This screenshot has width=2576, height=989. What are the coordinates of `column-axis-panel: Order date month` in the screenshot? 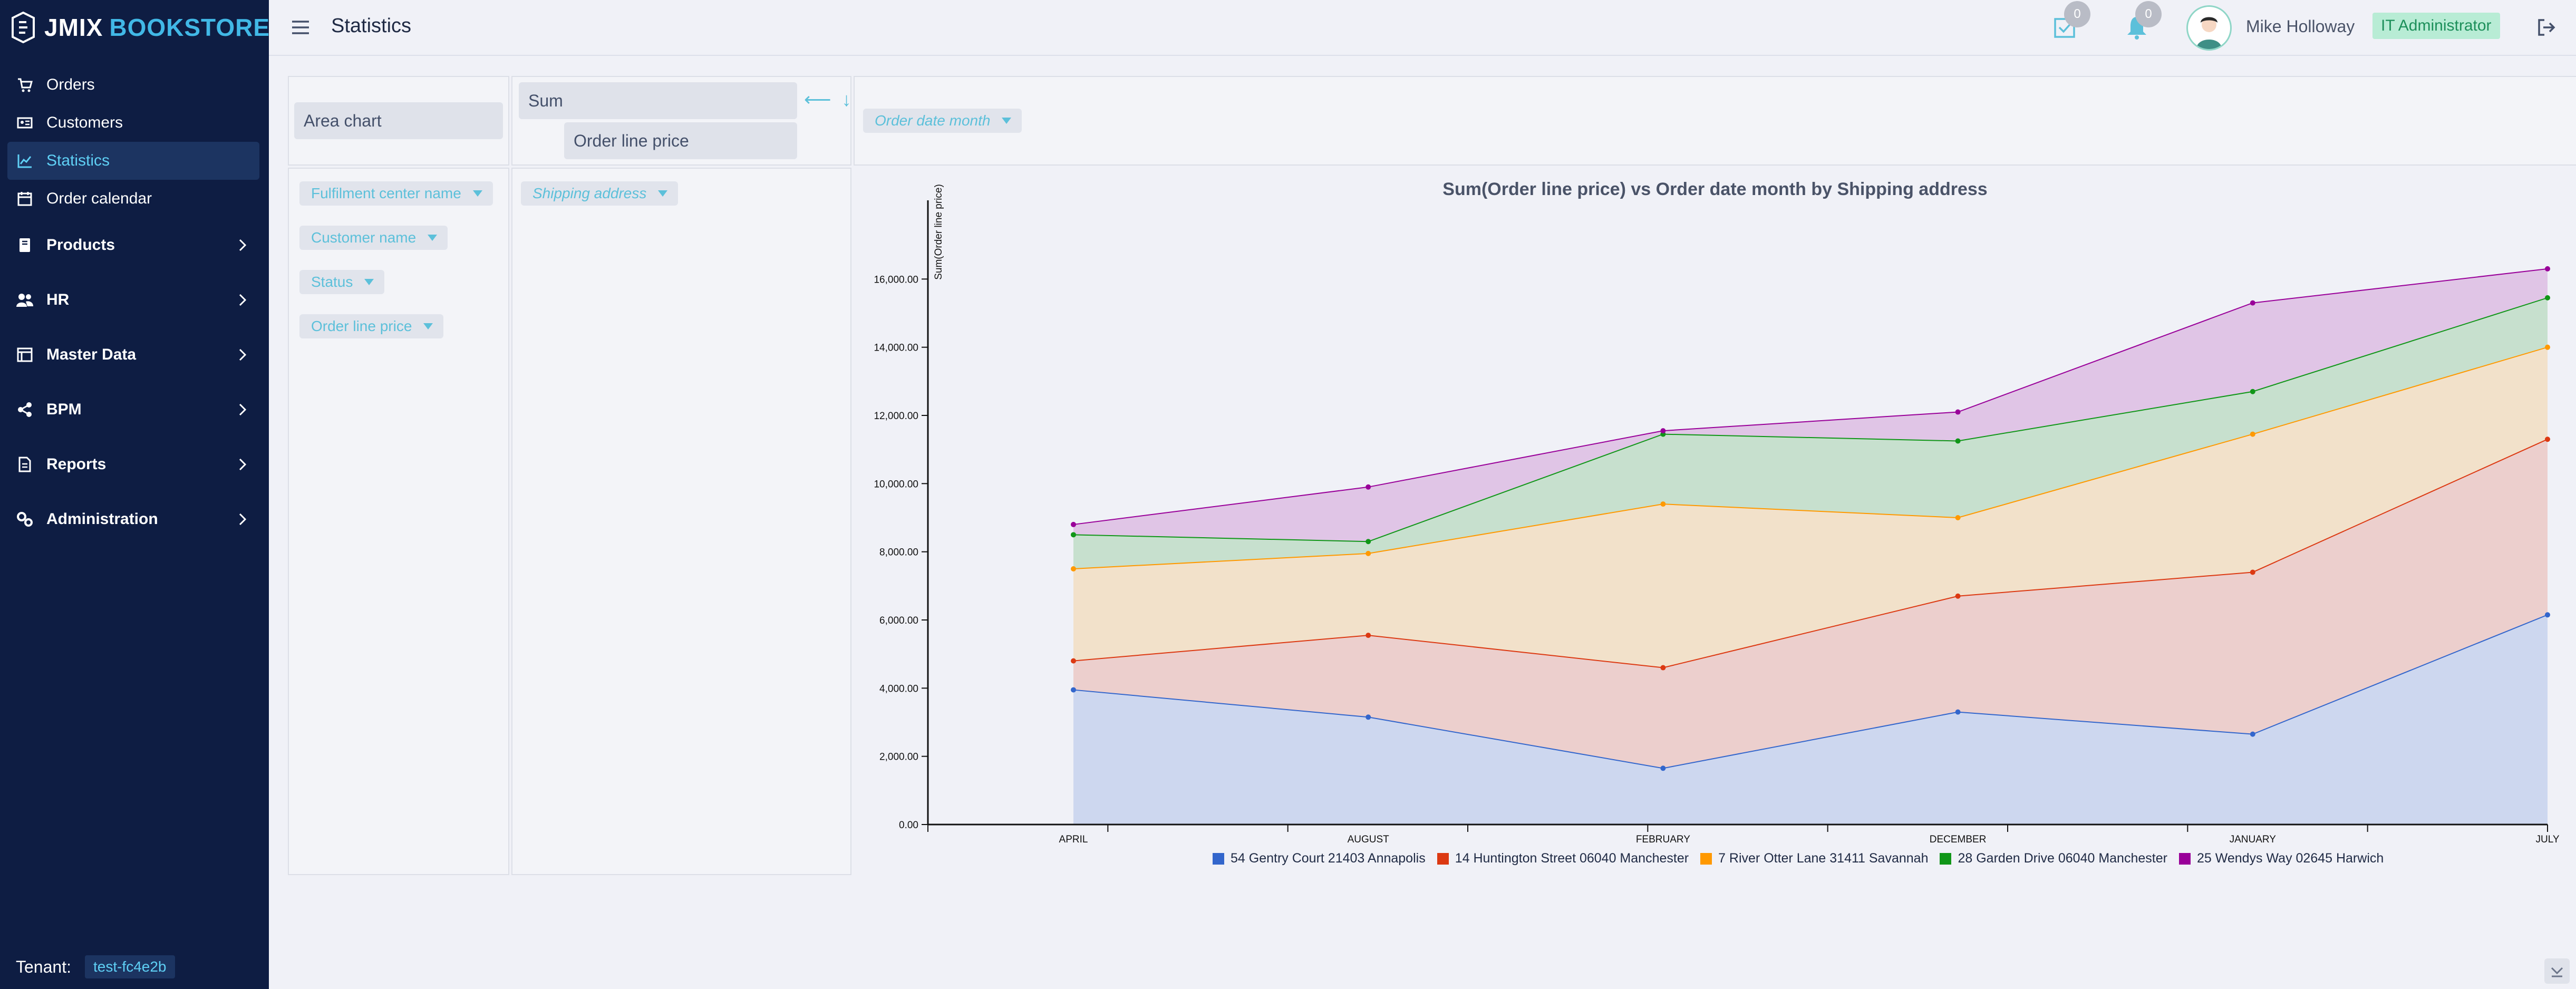 It's located at (1715, 121).